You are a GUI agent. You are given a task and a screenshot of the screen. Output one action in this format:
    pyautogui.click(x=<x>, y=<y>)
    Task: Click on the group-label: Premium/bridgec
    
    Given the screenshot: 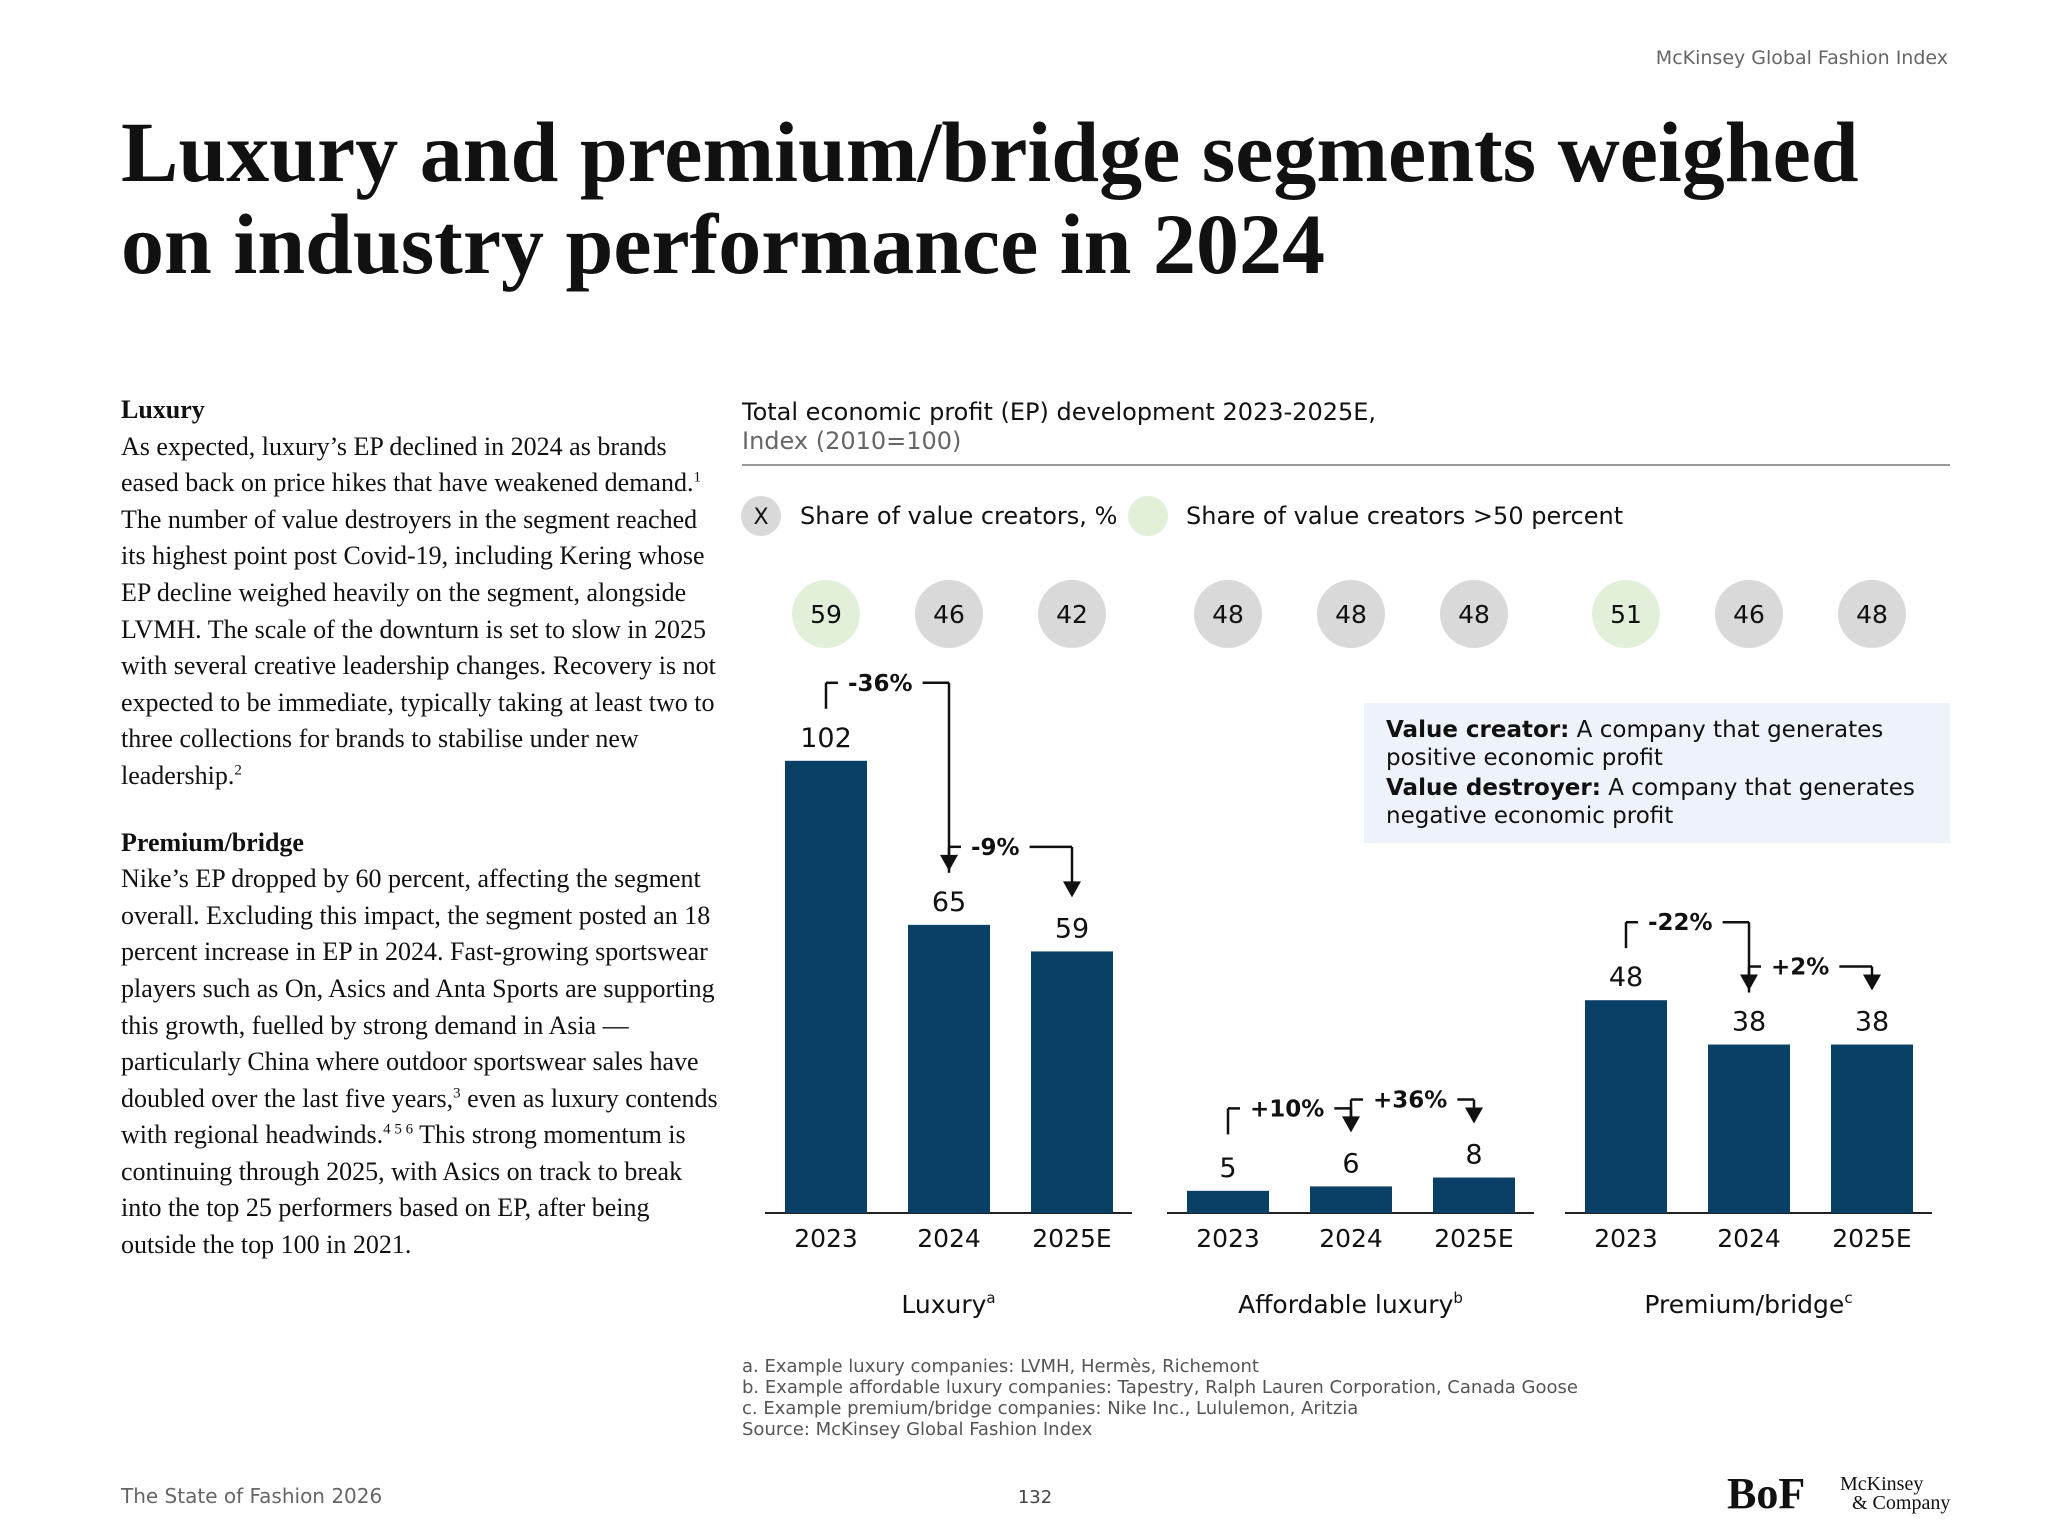 What is the action you would take?
    pyautogui.click(x=1748, y=1304)
    